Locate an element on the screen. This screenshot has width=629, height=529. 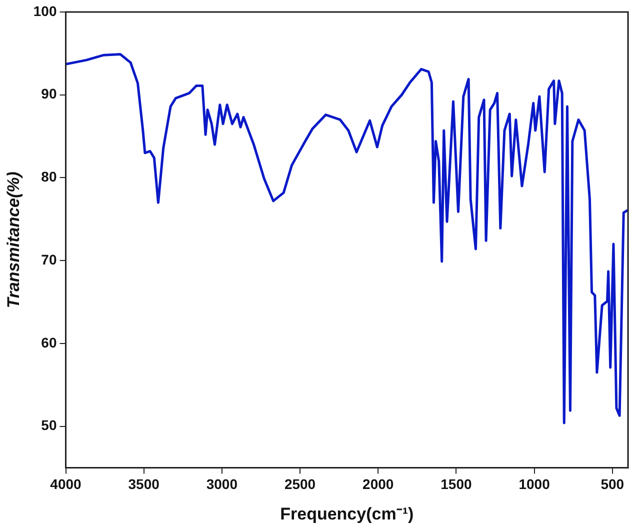
y-tick-label: 100 is located at coordinates (45, 10).